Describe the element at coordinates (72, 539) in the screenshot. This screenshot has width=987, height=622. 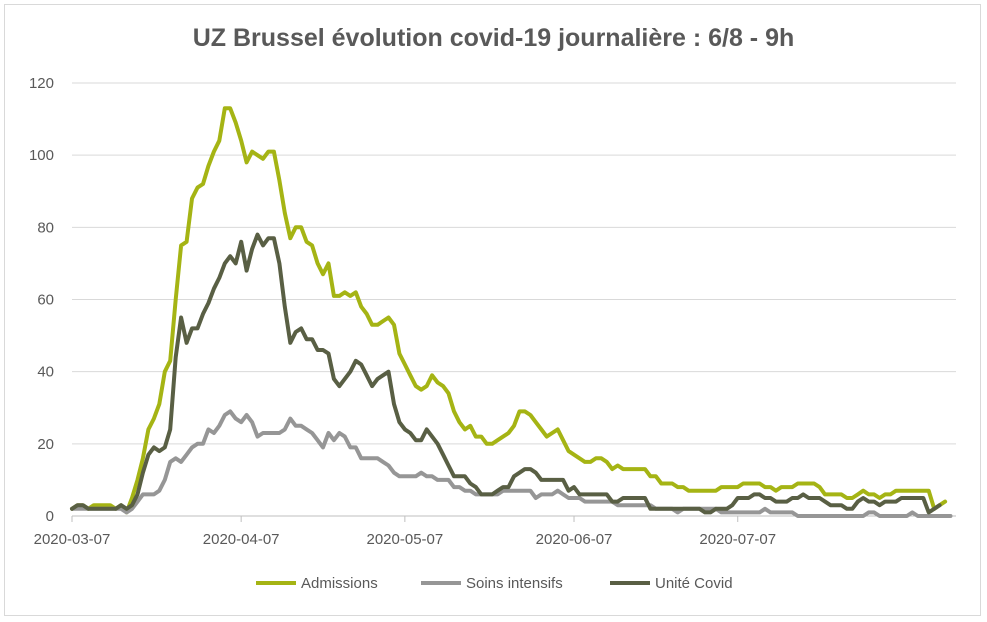
I see `x-tick-label: 2020-03-07` at that location.